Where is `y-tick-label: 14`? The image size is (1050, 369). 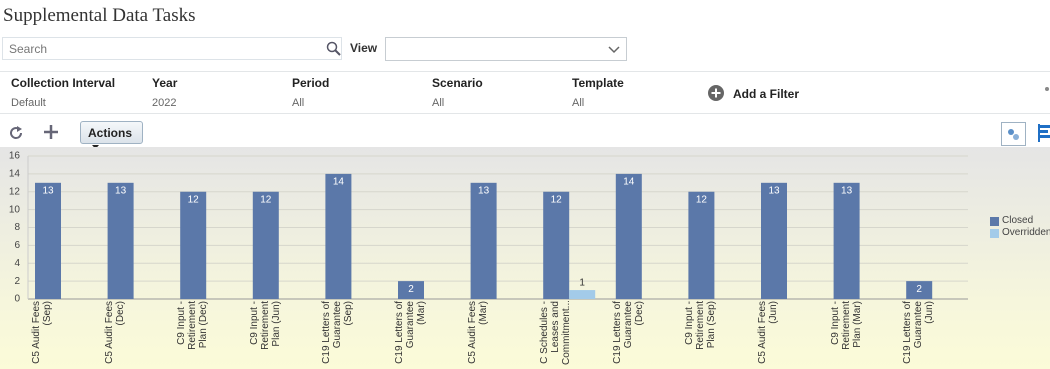 y-tick-label: 14 is located at coordinates (15, 174).